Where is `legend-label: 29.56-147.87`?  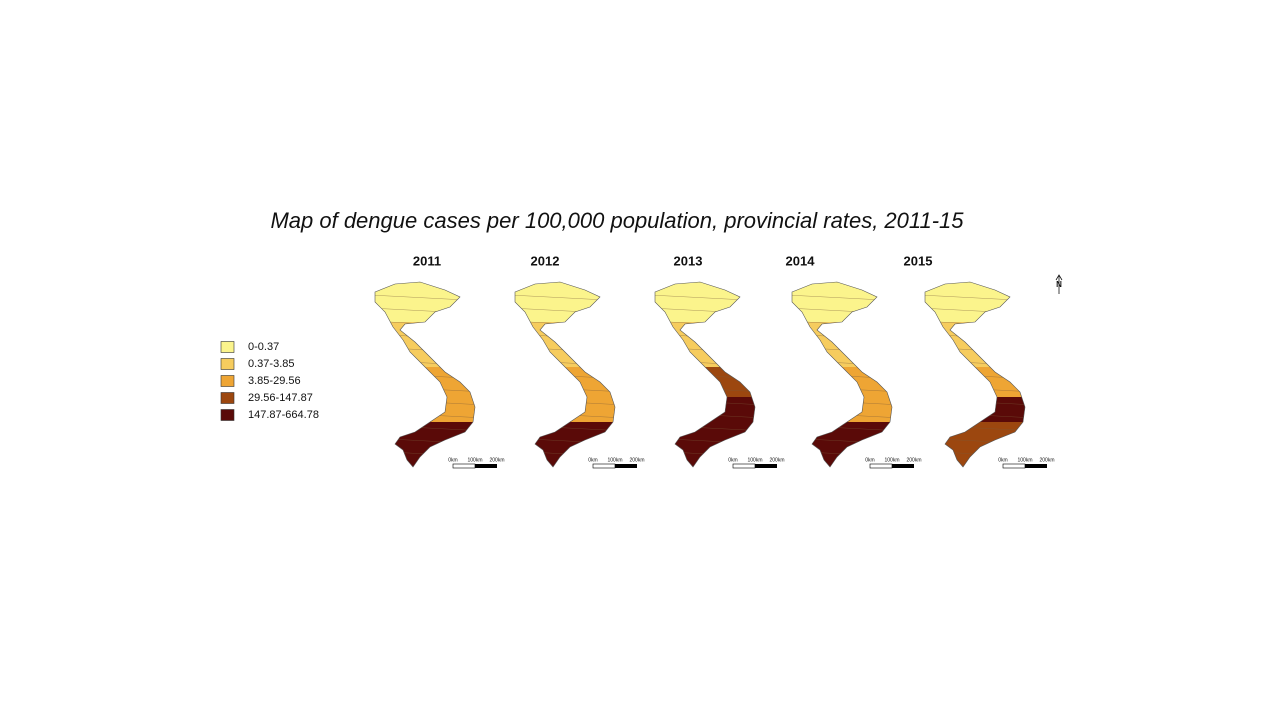 legend-label: 29.56-147.87 is located at coordinates (280, 398).